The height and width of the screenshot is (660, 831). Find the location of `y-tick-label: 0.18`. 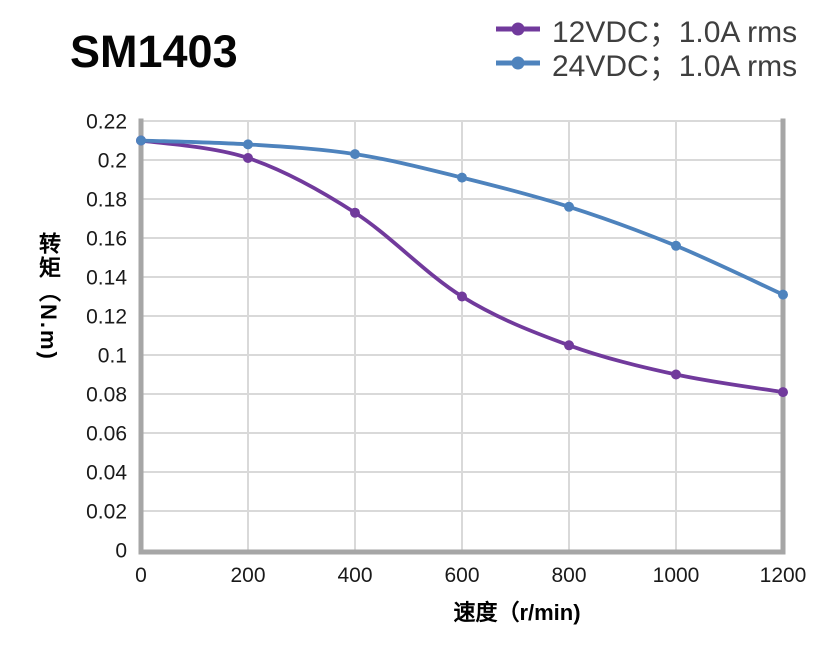

y-tick-label: 0.18 is located at coordinates (106, 200).